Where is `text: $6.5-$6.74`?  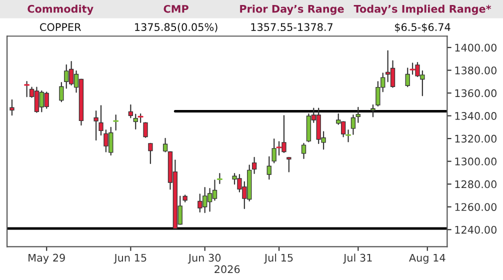 text: $6.5-$6.74 is located at coordinates (422, 27).